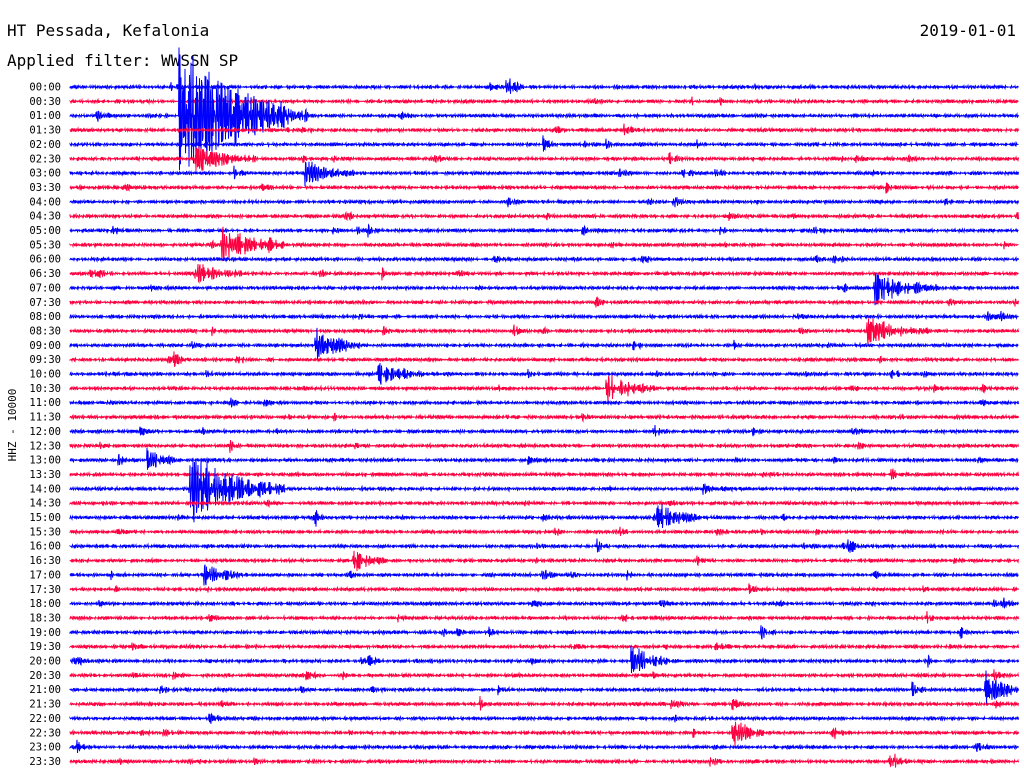 This screenshot has width=1024, height=780. I want to click on time-label: 12:30, so click(45, 446).